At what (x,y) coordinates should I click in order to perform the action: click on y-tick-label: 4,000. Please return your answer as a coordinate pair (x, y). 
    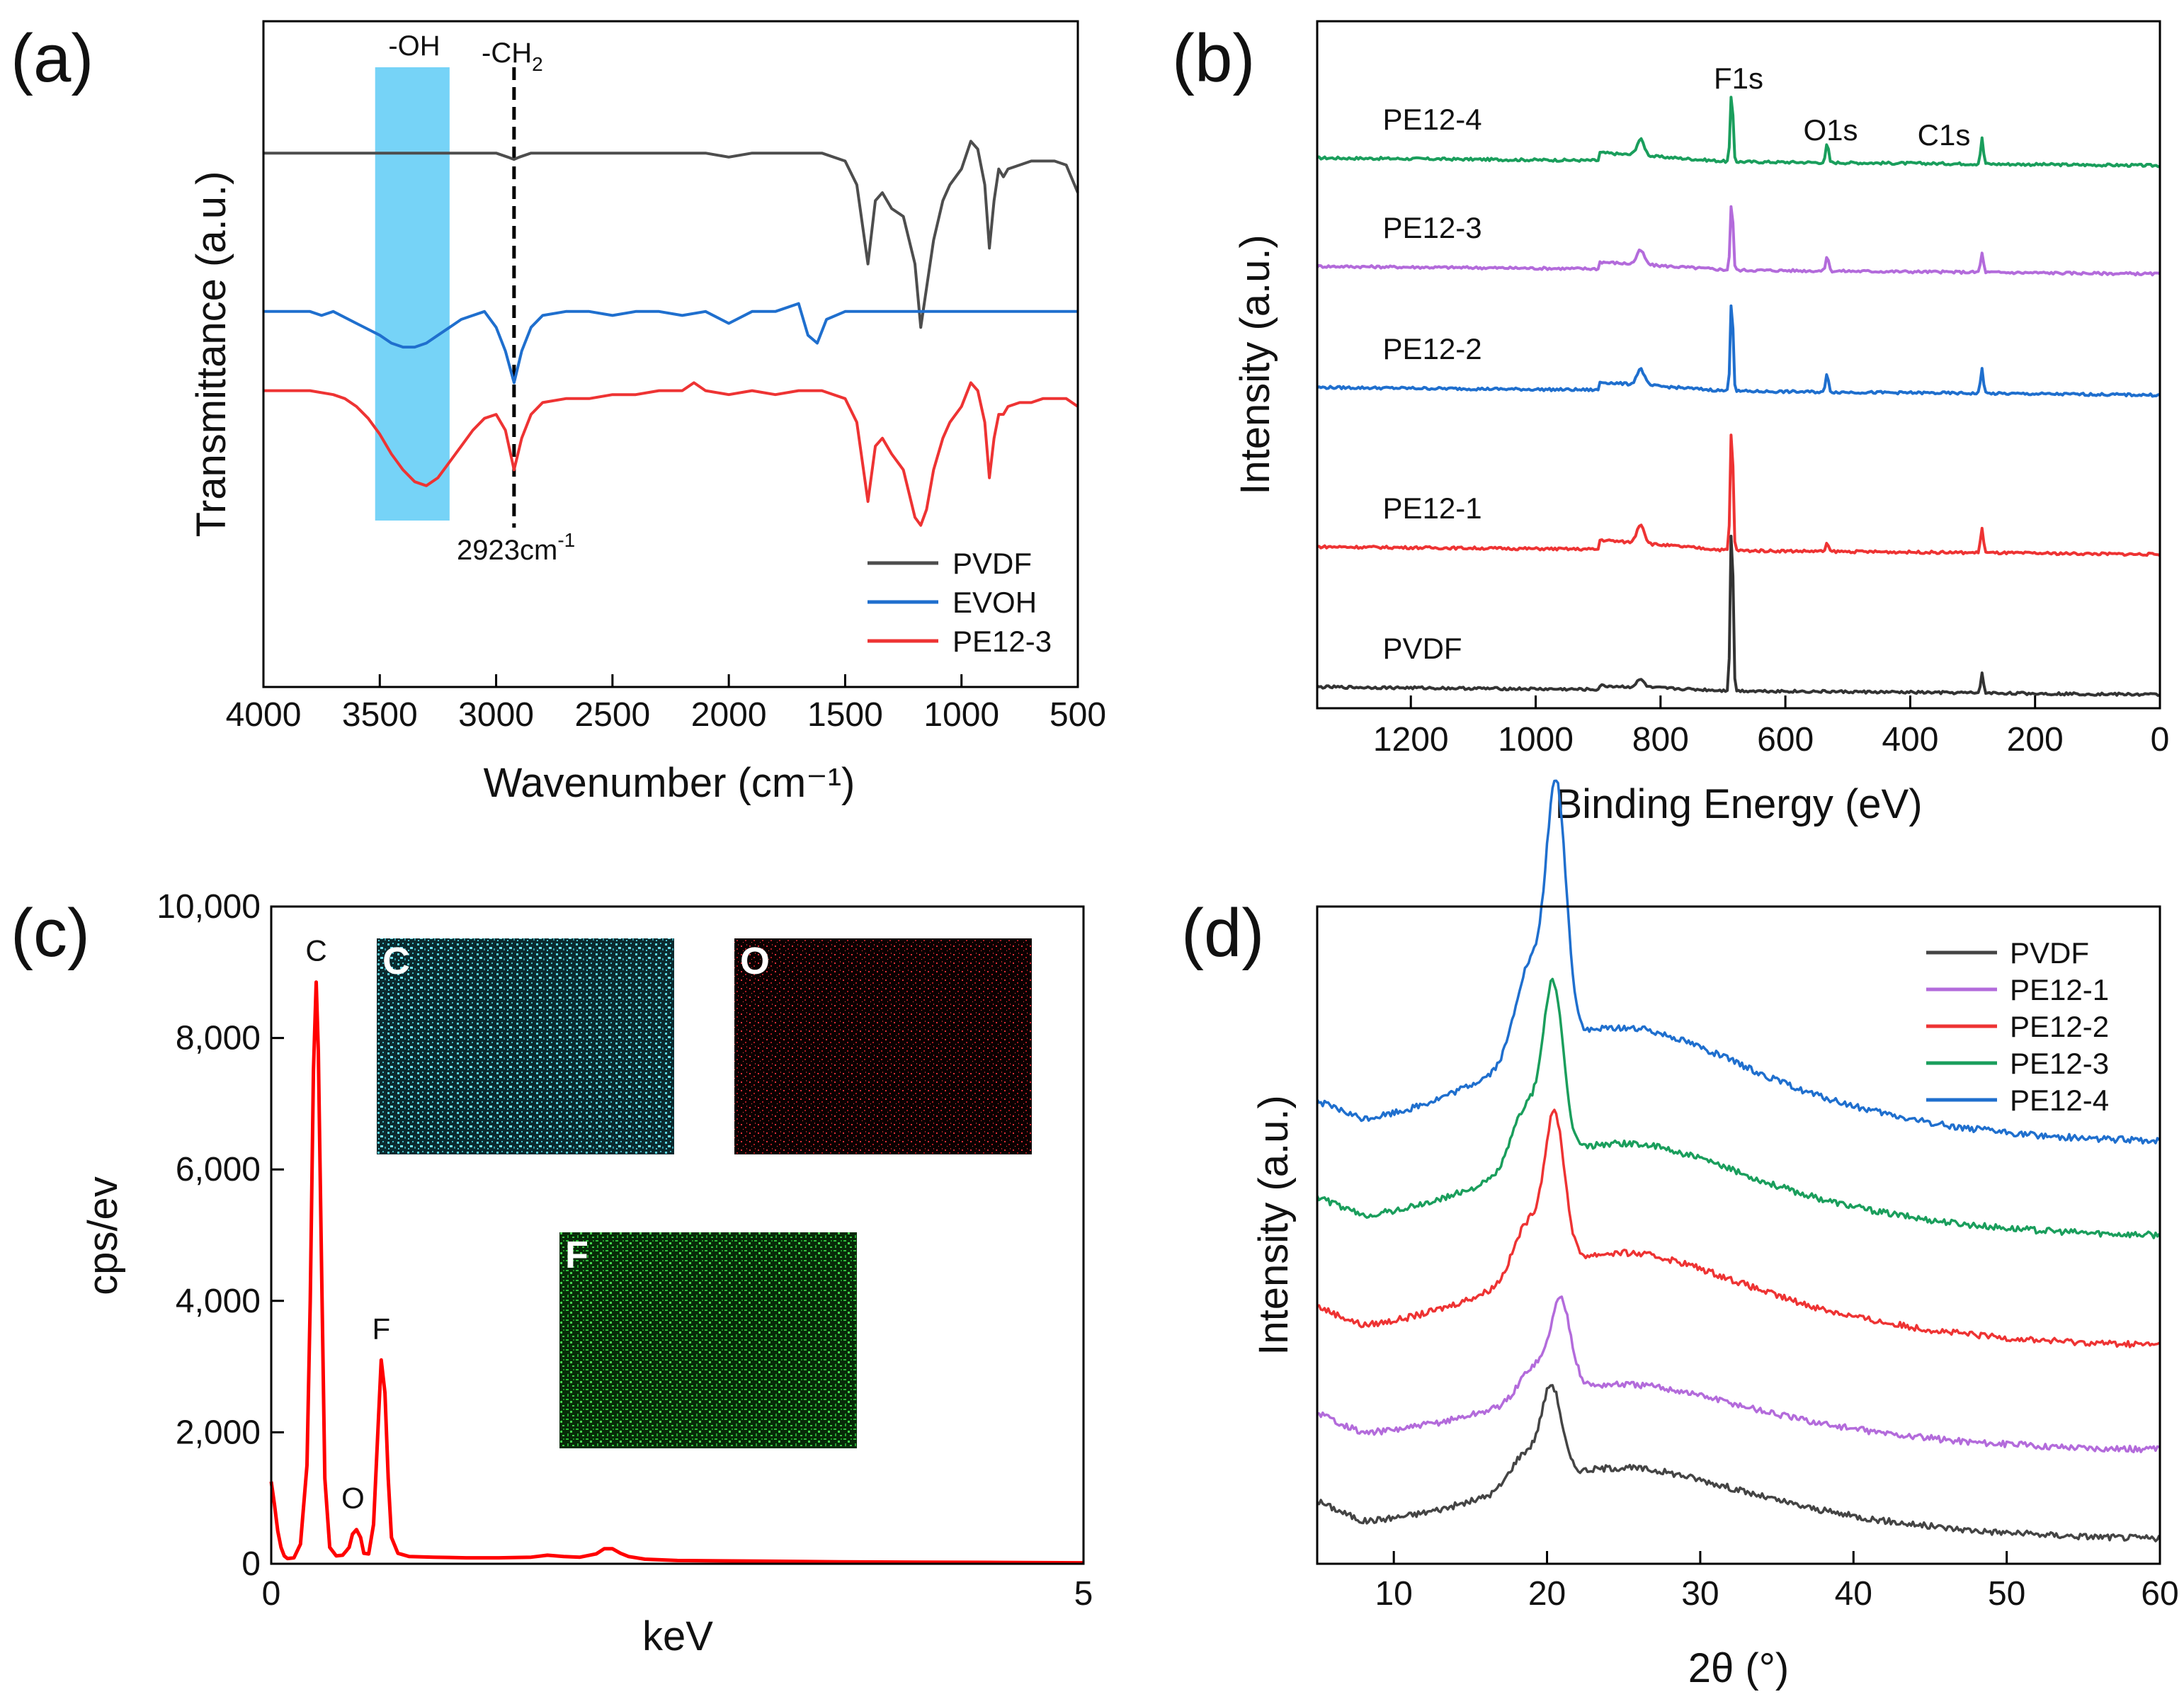
    Looking at the image, I should click on (219, 1301).